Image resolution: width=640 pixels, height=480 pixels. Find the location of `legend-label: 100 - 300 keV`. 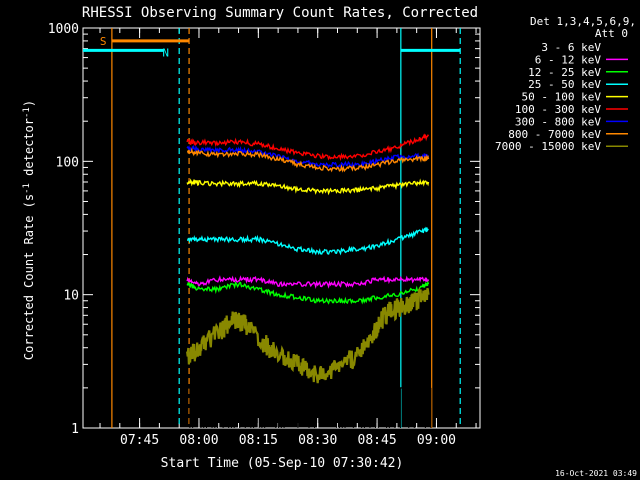

legend-label: 100 - 300 keV is located at coordinates (558, 109).